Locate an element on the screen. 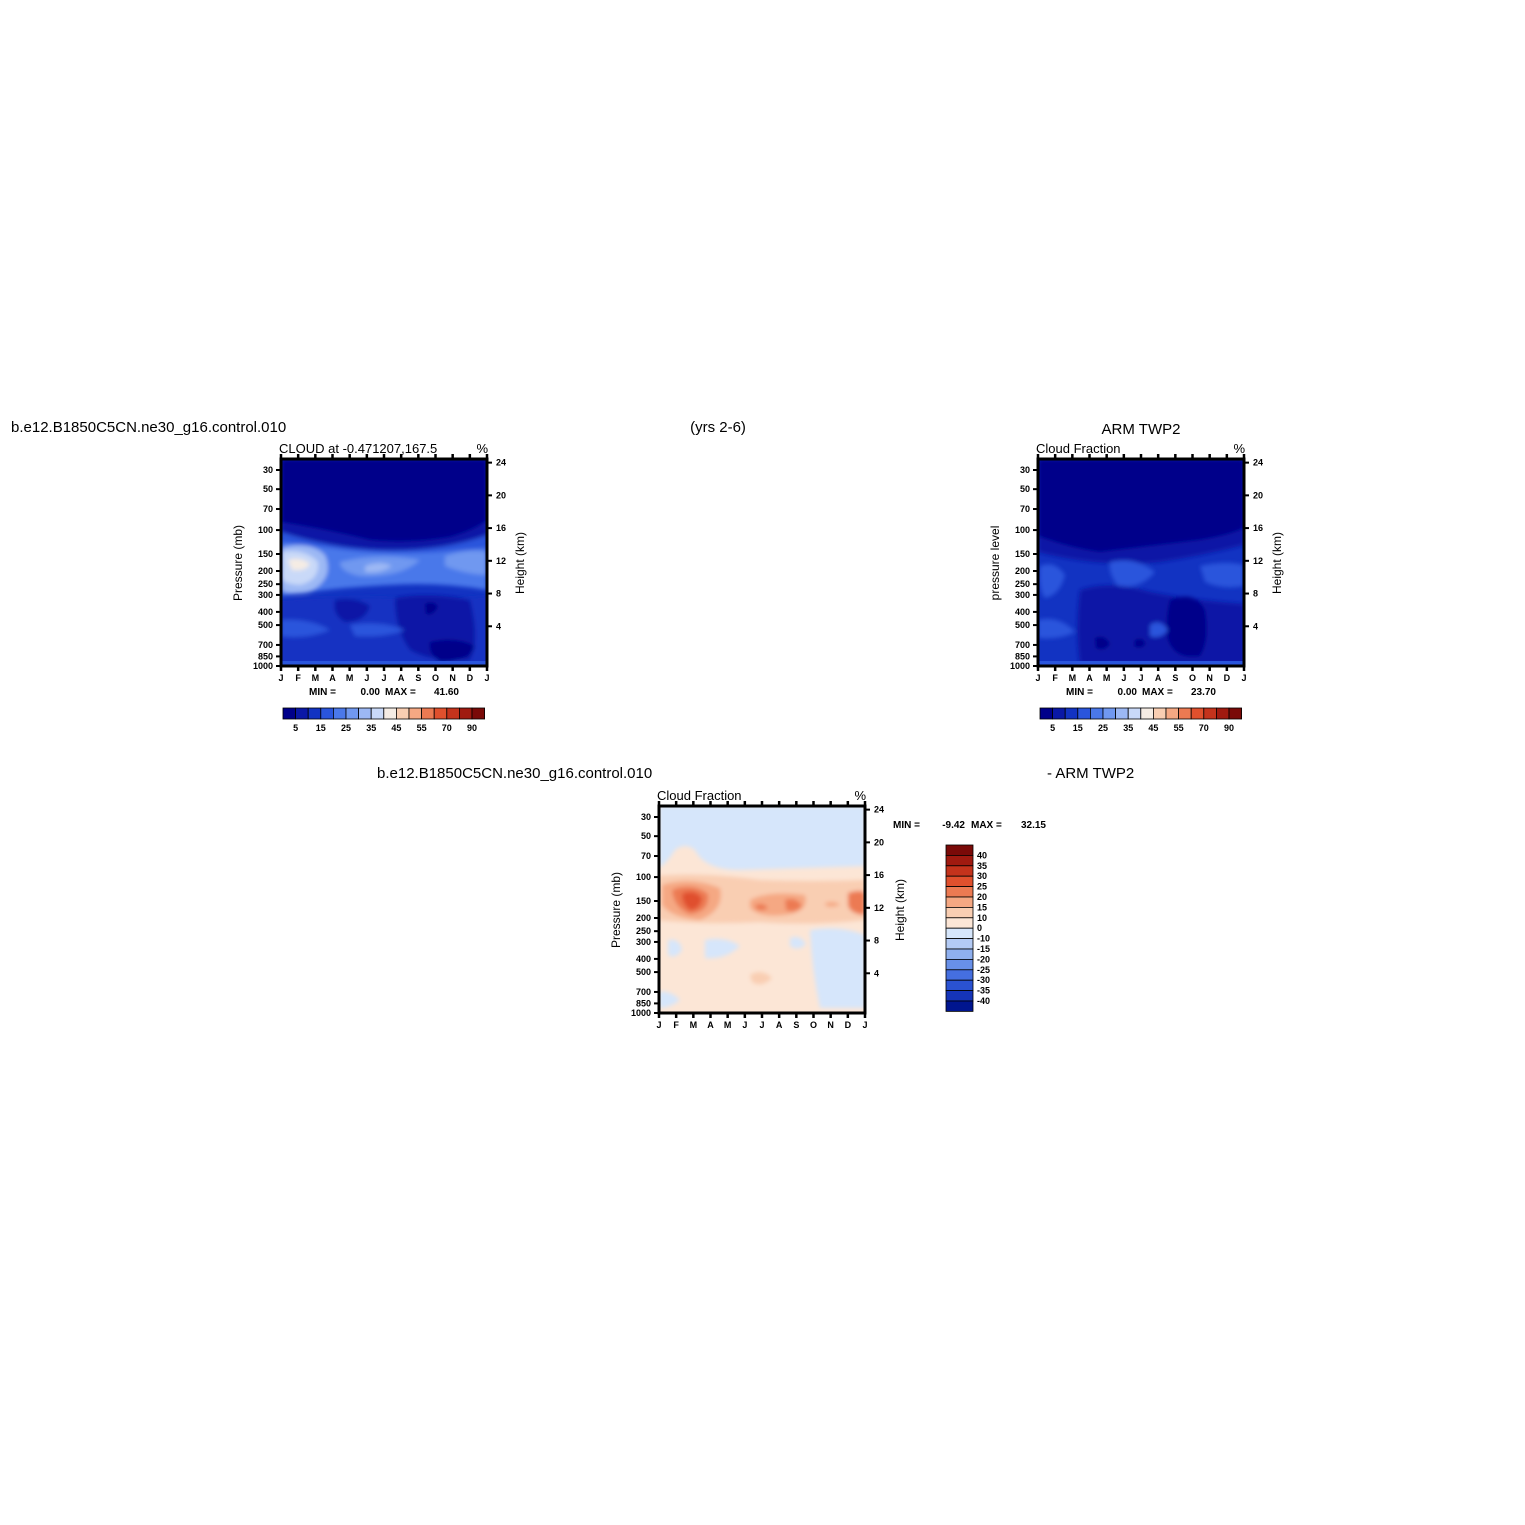 This screenshot has height=1525, width=1525. y-tick-label: 30 is located at coordinates (268, 470).